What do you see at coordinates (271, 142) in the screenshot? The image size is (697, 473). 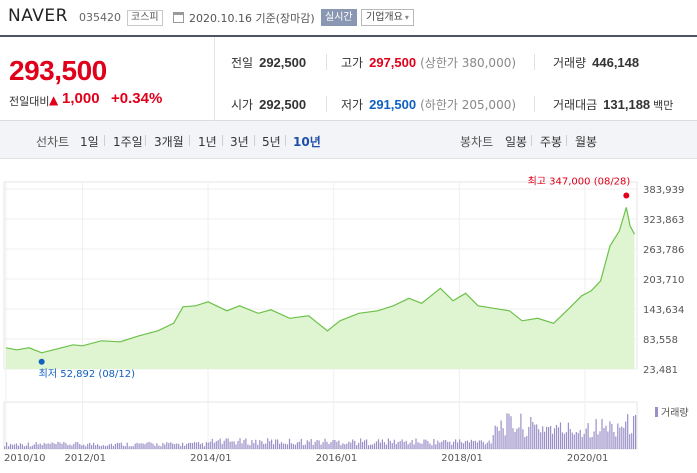 I see `tab-5y: 5년` at bounding box center [271, 142].